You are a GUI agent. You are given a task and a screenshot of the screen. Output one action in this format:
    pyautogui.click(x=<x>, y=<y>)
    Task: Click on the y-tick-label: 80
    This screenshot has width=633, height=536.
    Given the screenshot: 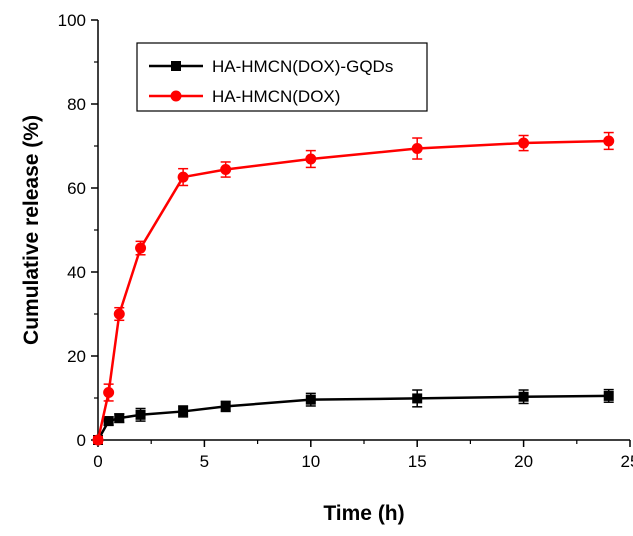 What is the action you would take?
    pyautogui.click(x=76, y=104)
    